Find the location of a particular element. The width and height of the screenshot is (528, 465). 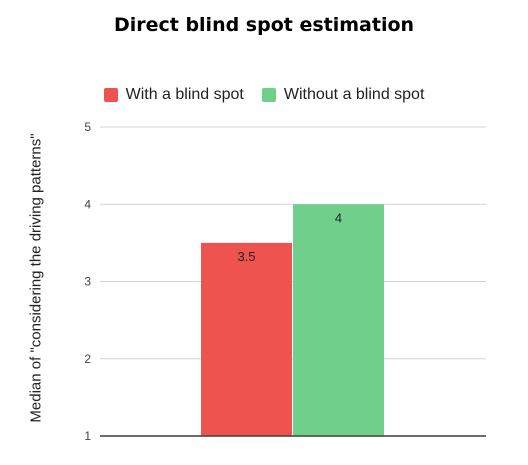

y-tick-label-5: 5 is located at coordinates (87, 127).